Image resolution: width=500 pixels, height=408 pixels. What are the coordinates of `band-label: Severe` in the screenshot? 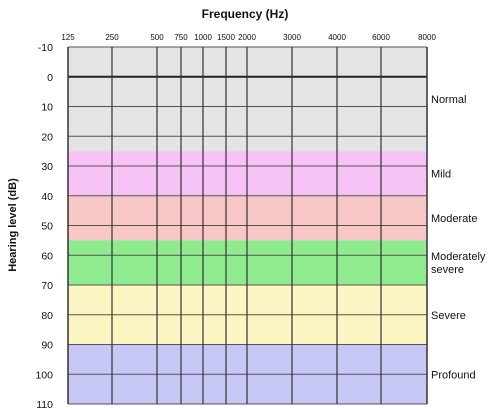 It's located at (448, 316).